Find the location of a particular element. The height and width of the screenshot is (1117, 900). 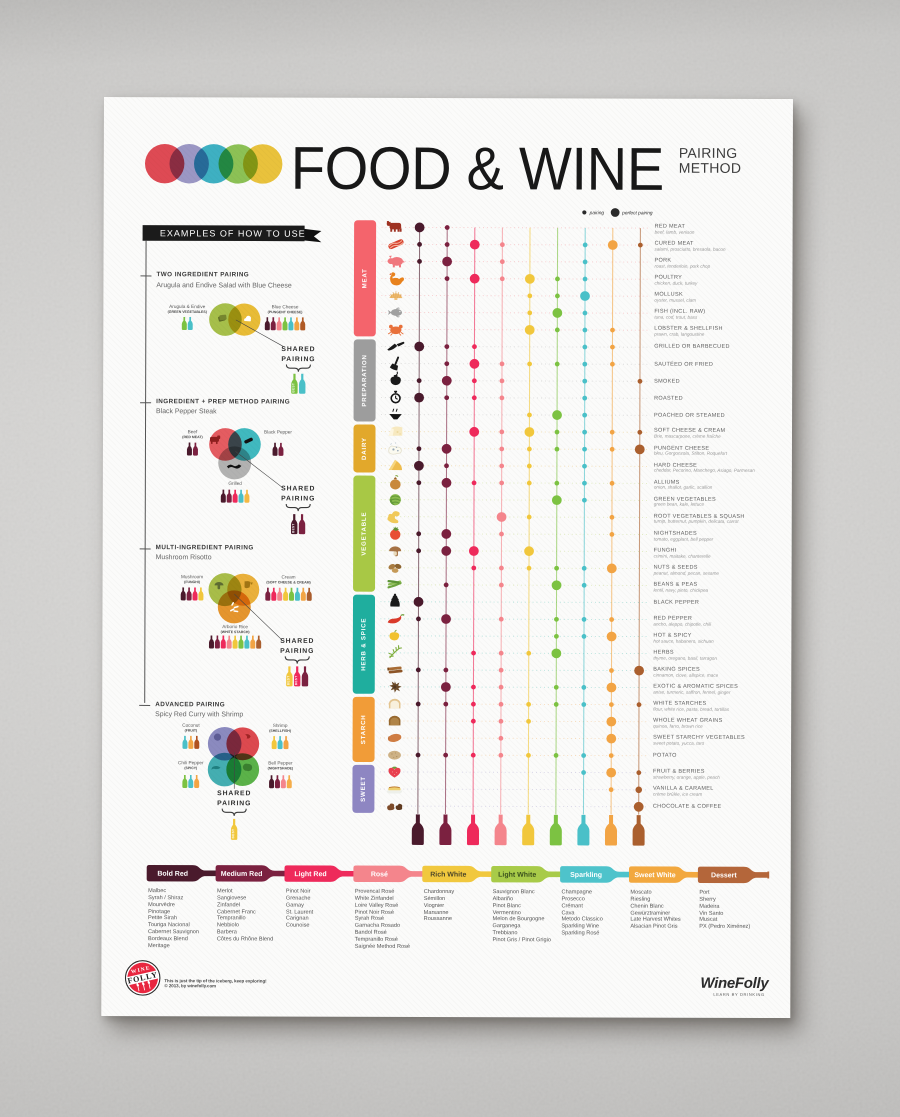

svg-text: Dessert is located at coordinates (724, 875).